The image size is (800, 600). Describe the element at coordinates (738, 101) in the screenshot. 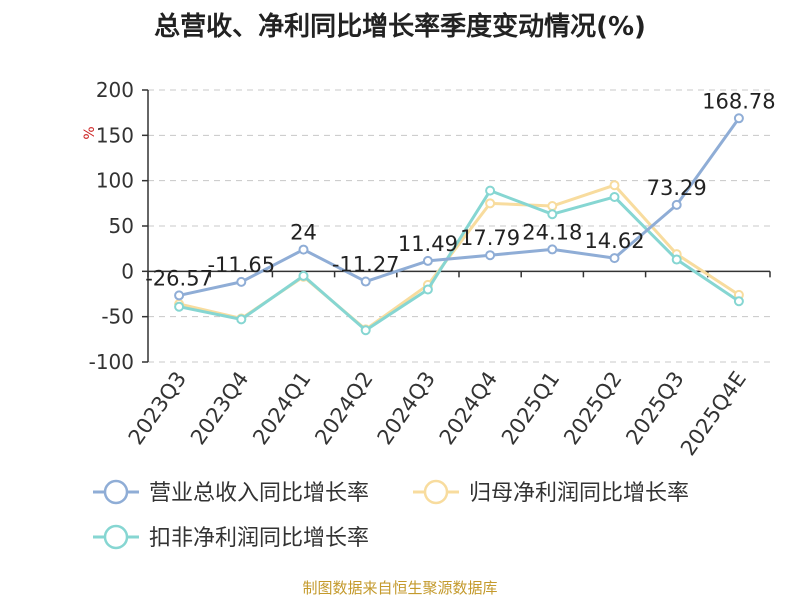

I see `data-label: 168.78` at that location.